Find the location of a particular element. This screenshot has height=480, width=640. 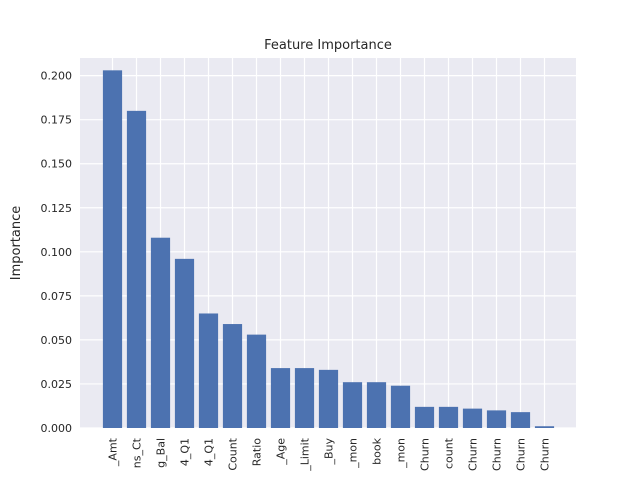

x-tick-label: book is located at coordinates (377, 450).